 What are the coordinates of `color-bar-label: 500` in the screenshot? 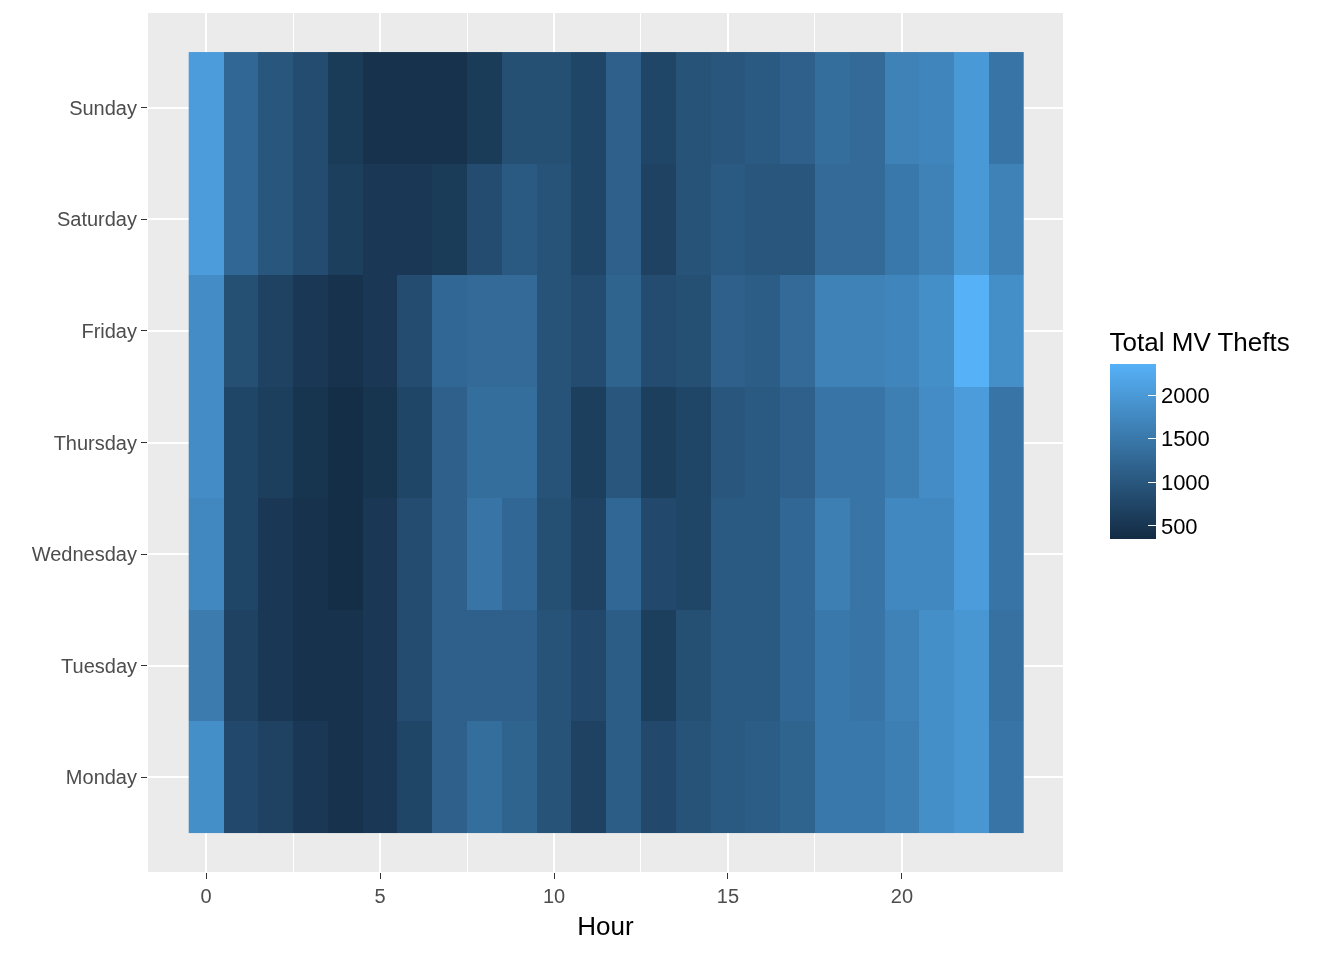 It's located at (1179, 526).